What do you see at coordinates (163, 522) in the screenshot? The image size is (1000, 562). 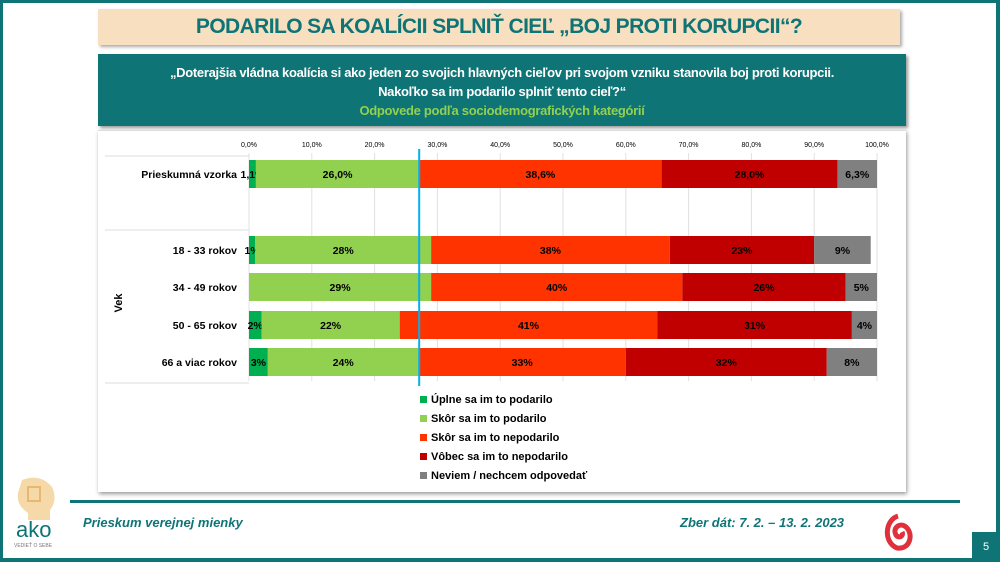 I see `footer-survey-name: Prieskum verejnej mienky` at bounding box center [163, 522].